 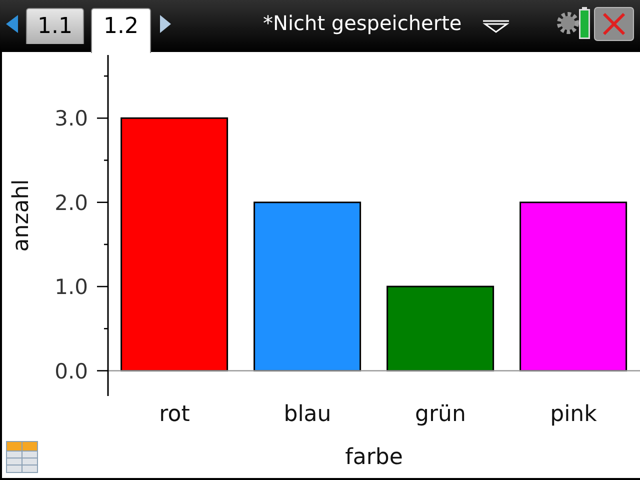 What do you see at coordinates (374, 457) in the screenshot?
I see `x-axis-title: farbe` at bounding box center [374, 457].